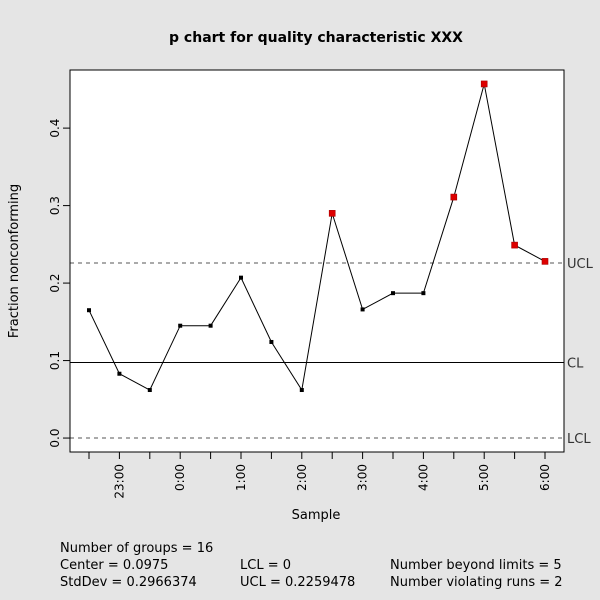 Image resolution: width=600 pixels, height=600 pixels. What do you see at coordinates (55, 360) in the screenshot?
I see `y-tick-label: 0.1` at bounding box center [55, 360].